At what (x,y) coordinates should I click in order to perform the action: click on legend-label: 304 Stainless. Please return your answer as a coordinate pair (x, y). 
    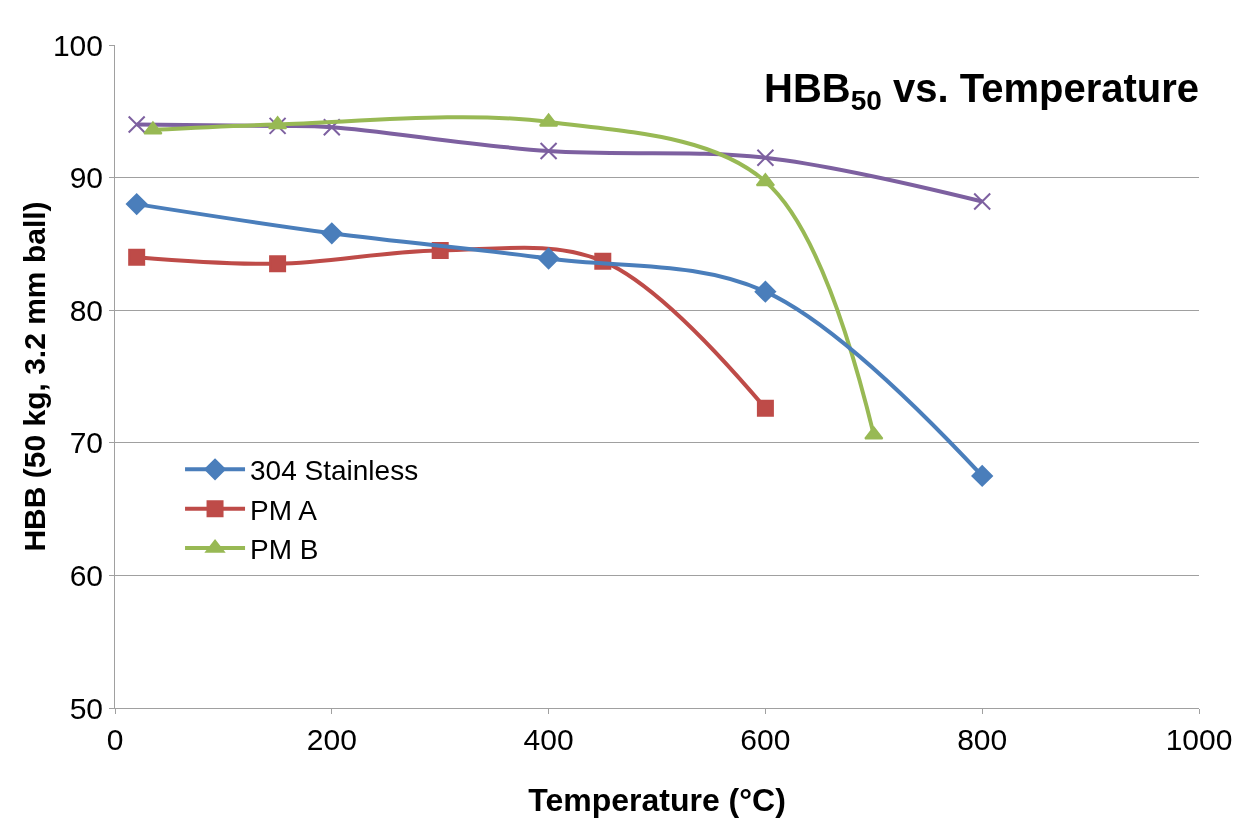
    Looking at the image, I should click on (334, 471).